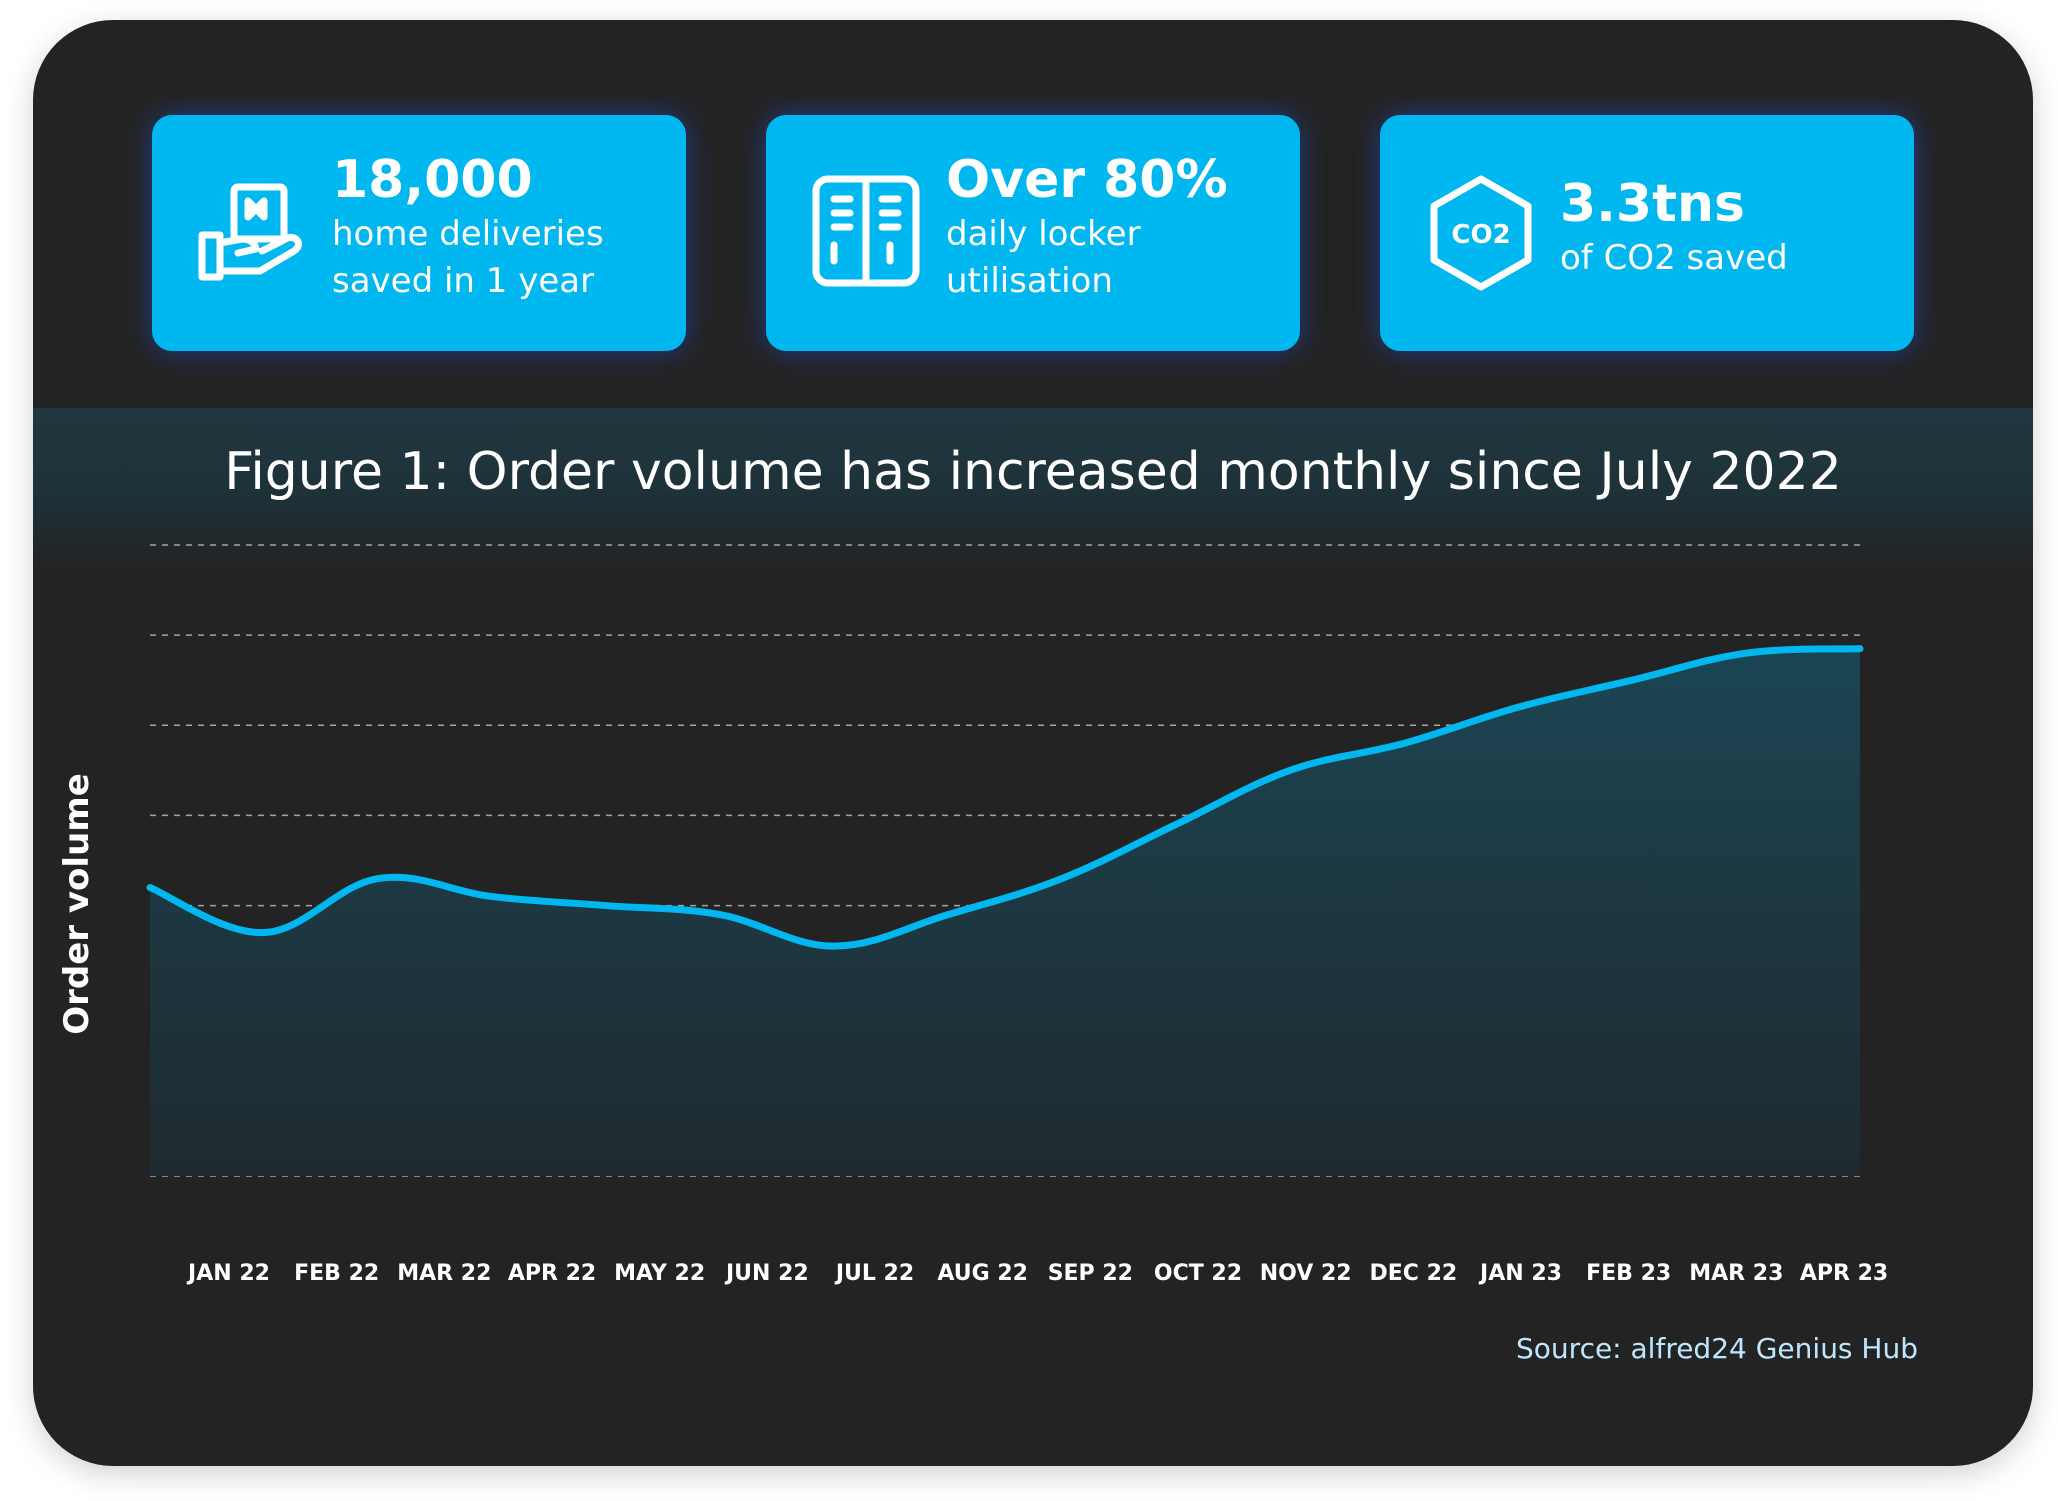  I want to click on stat-text: 18,000 home deliveries saved in 1 year, so click(502, 227).